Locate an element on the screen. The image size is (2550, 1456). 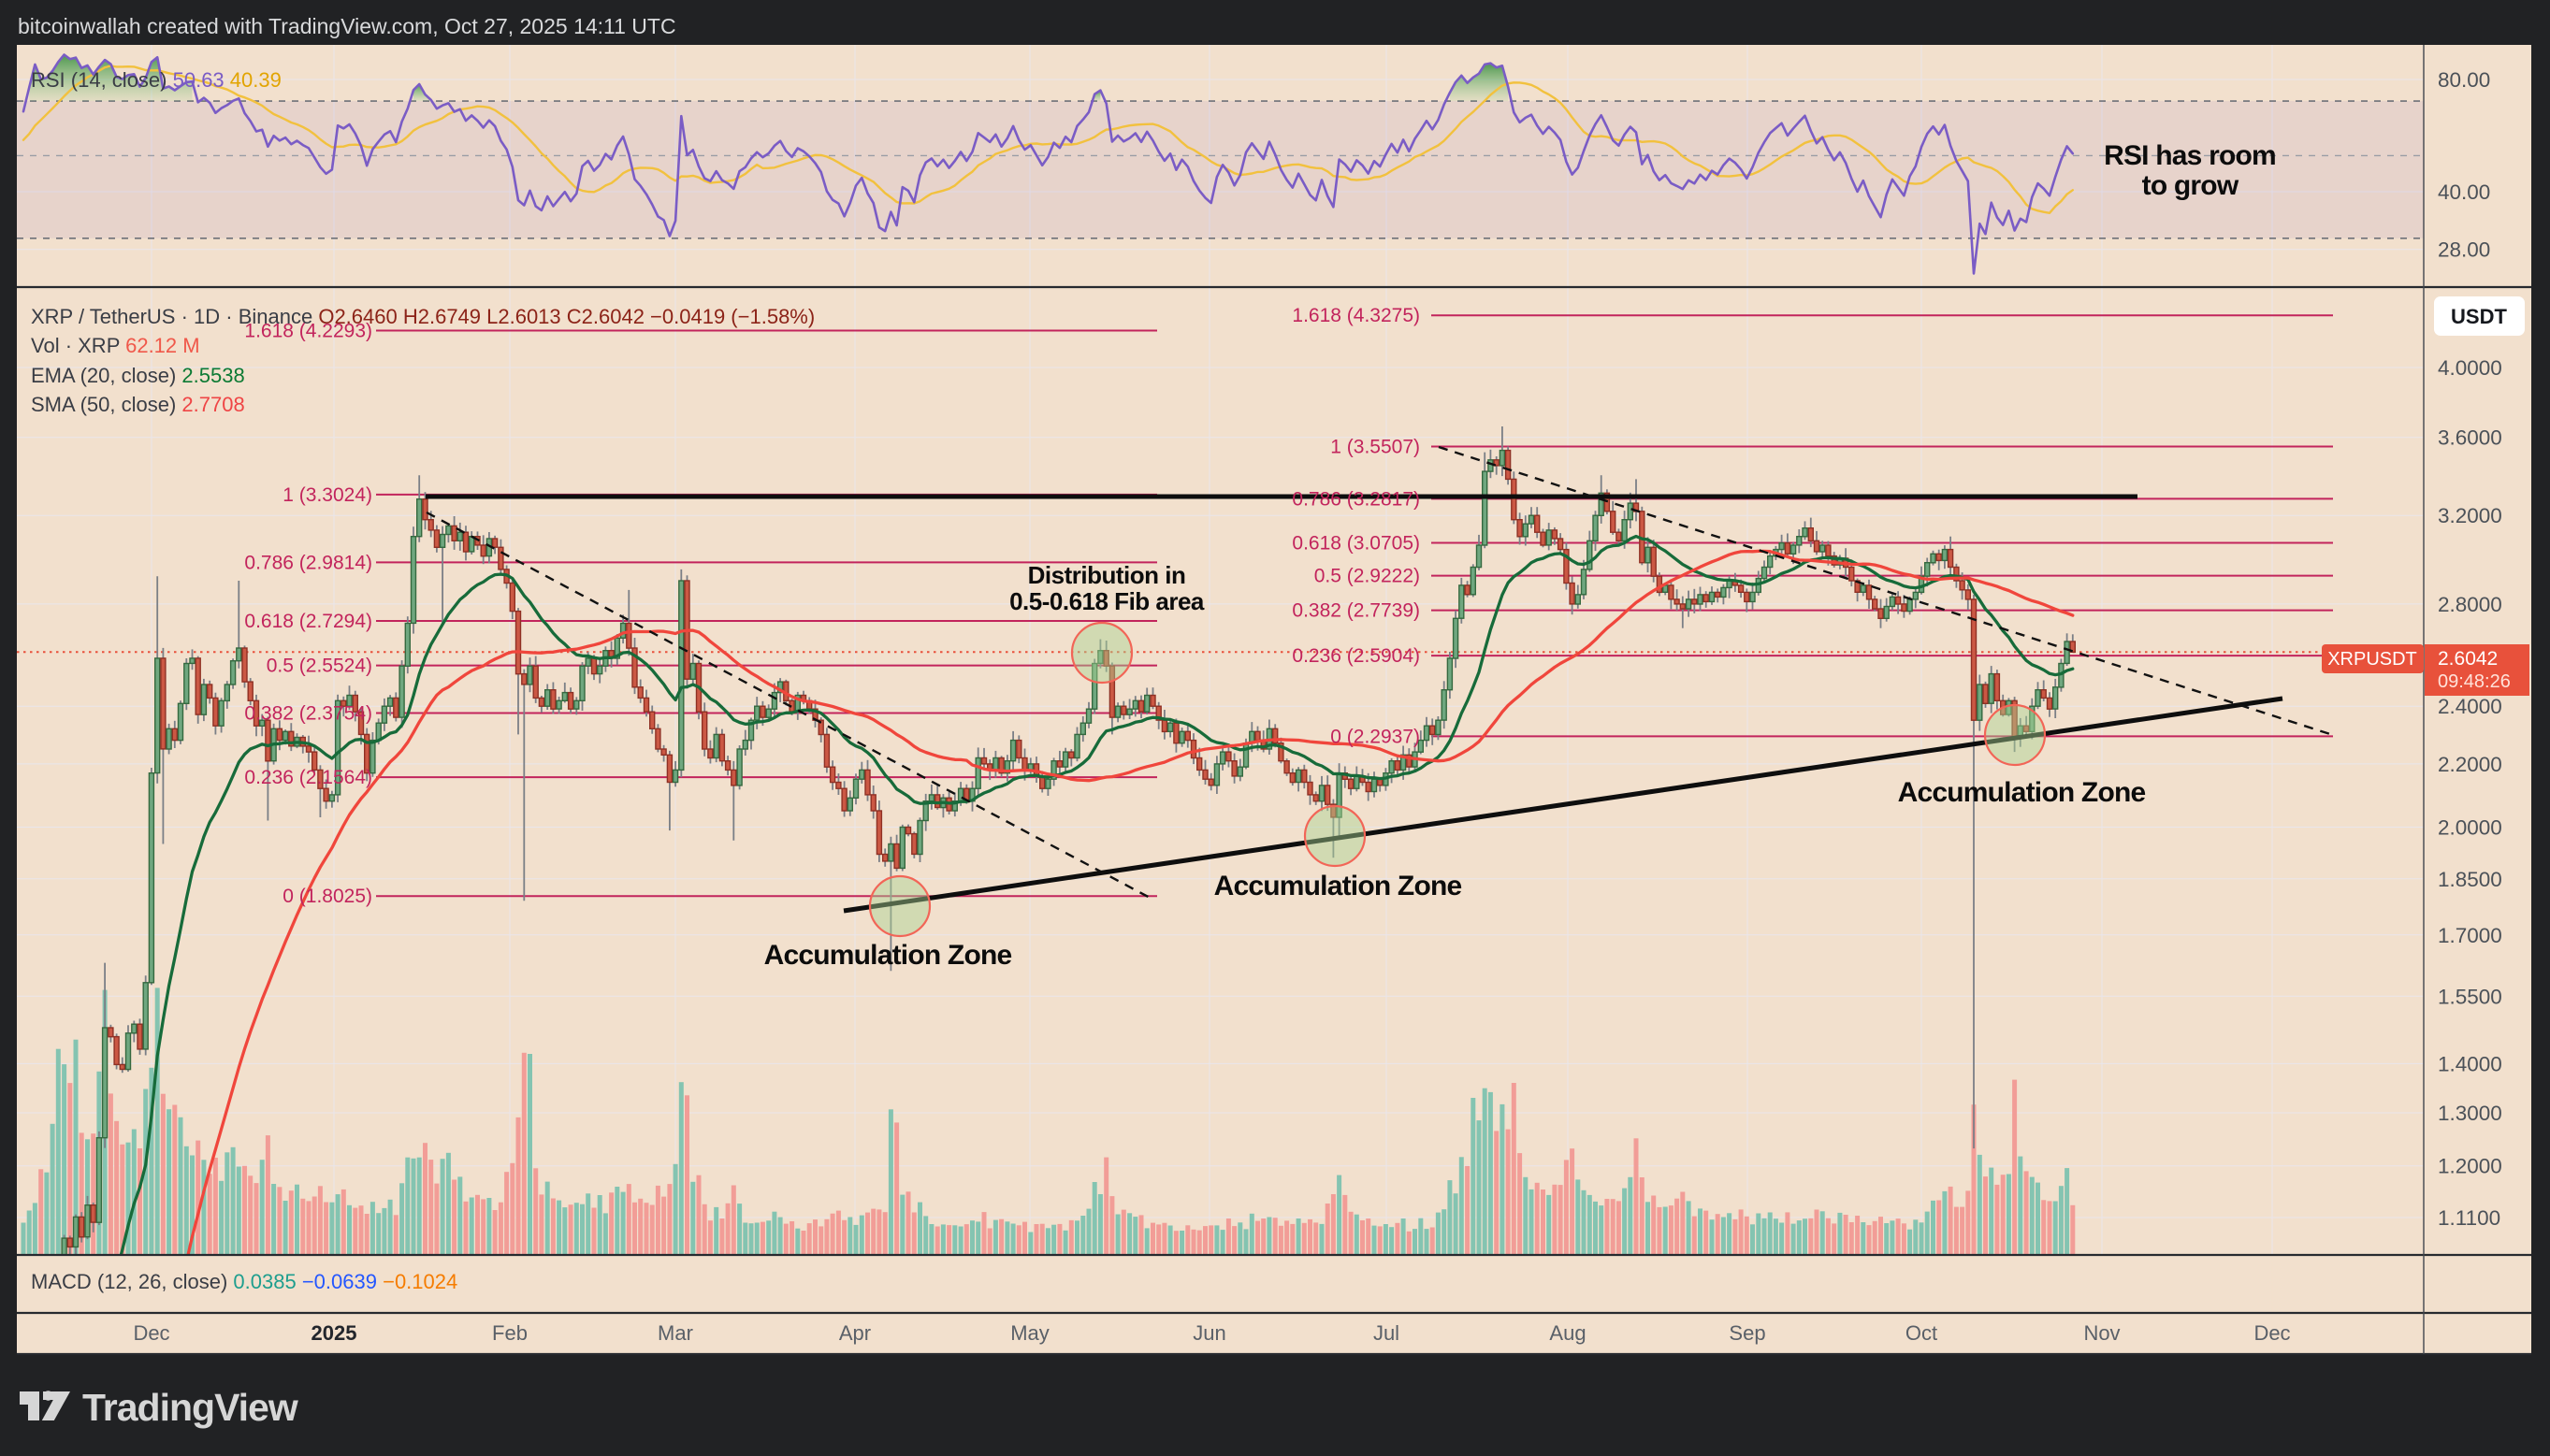
svg-text: 40.00 is located at coordinates (2464, 192).